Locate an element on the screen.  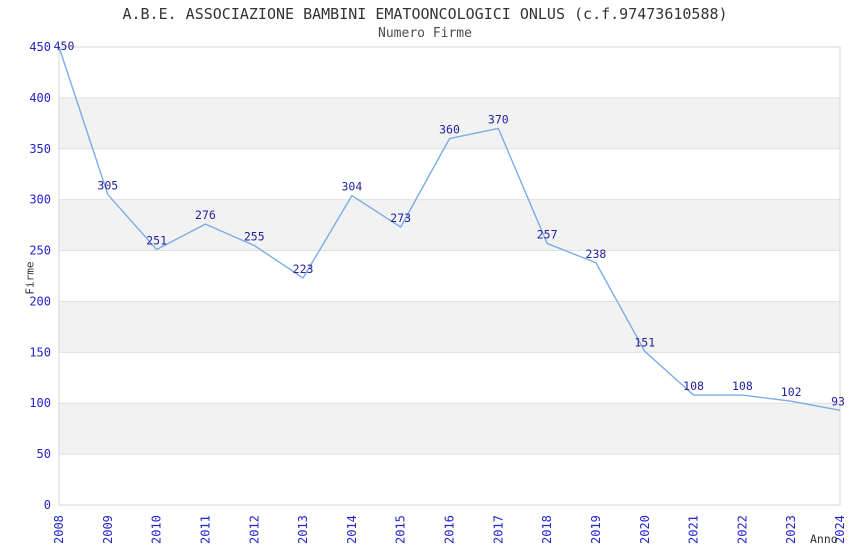
x-tick-label: 2008 is located at coordinates (59, 529).